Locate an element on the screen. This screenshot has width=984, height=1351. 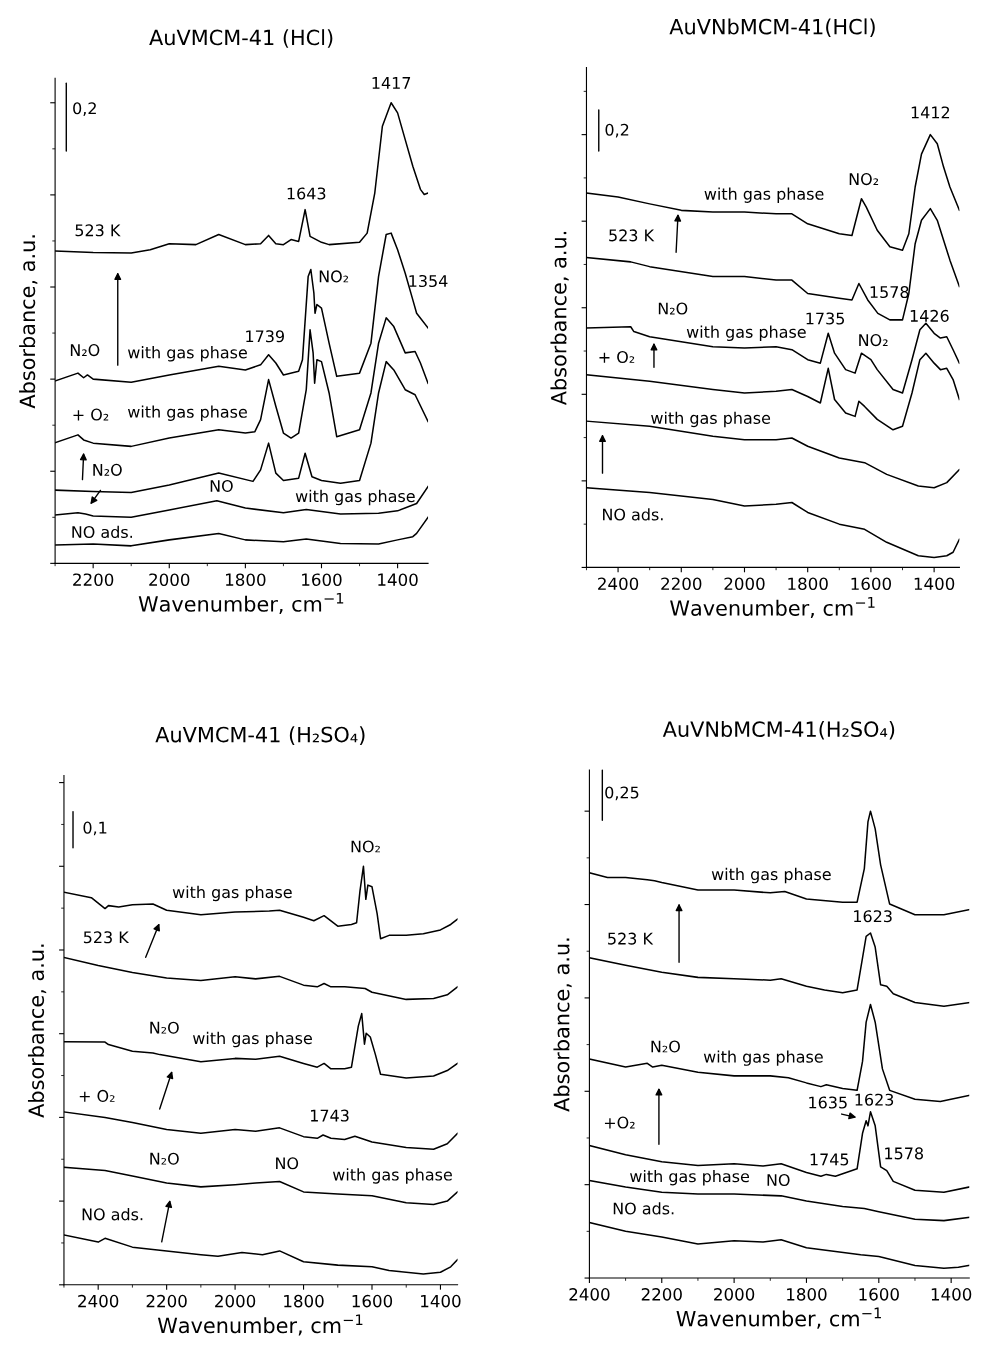
chart-title: AuVNbMCM-41(H₂SO₄) is located at coordinates (778, 730).